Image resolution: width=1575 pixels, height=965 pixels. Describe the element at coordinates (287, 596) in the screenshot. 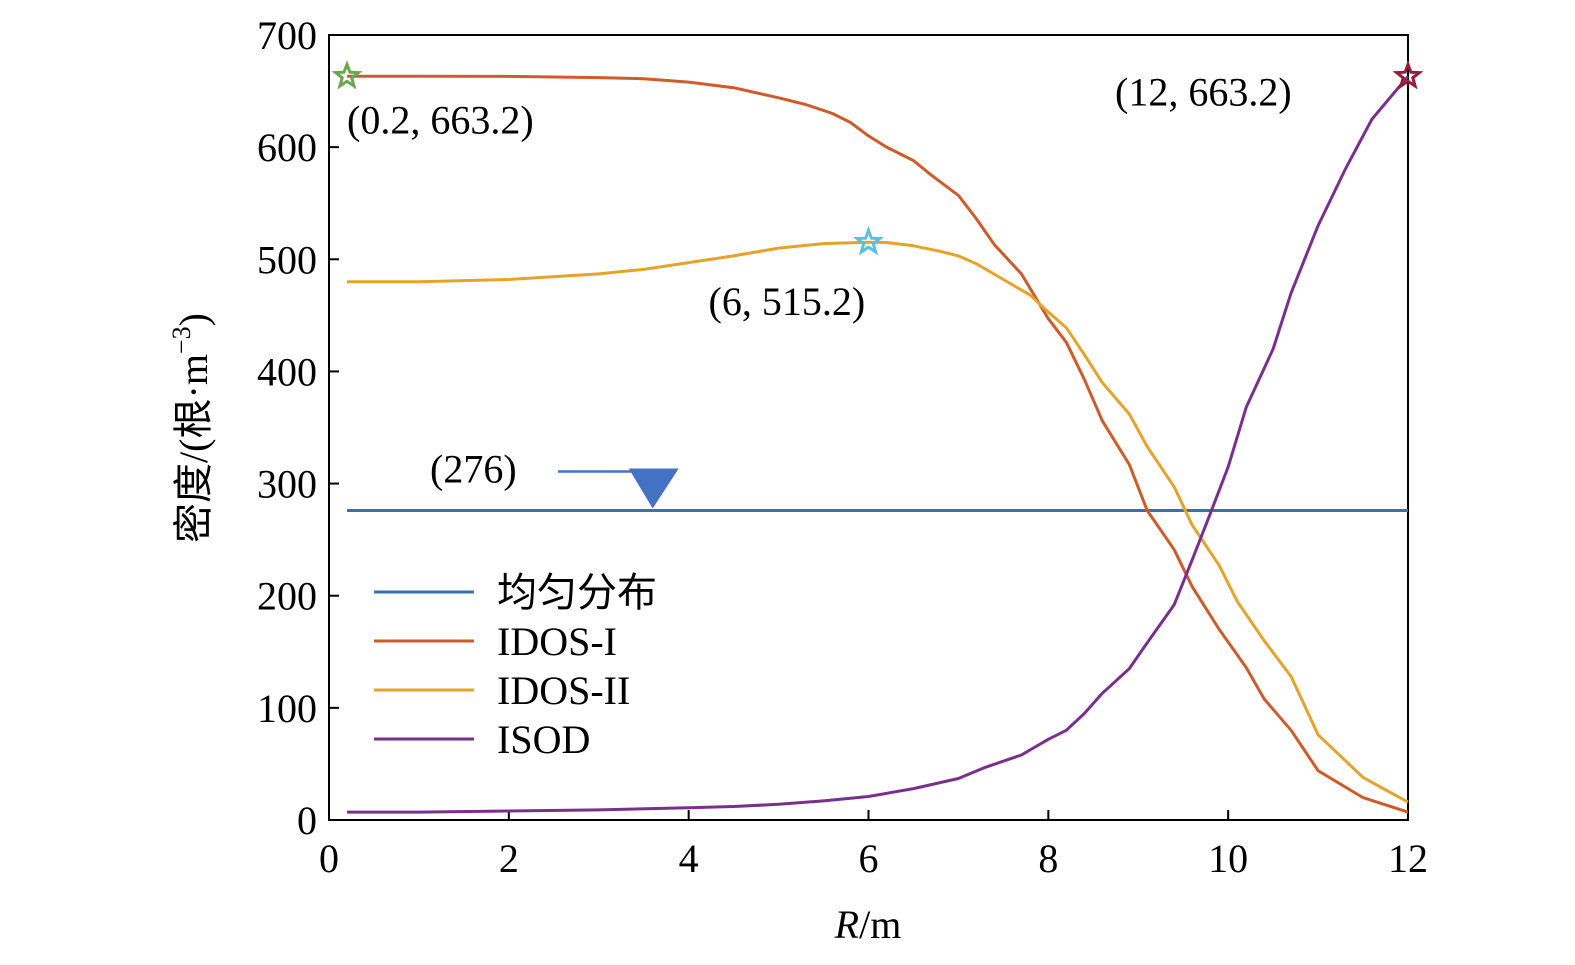

I see `y-tick-label: 200` at that location.